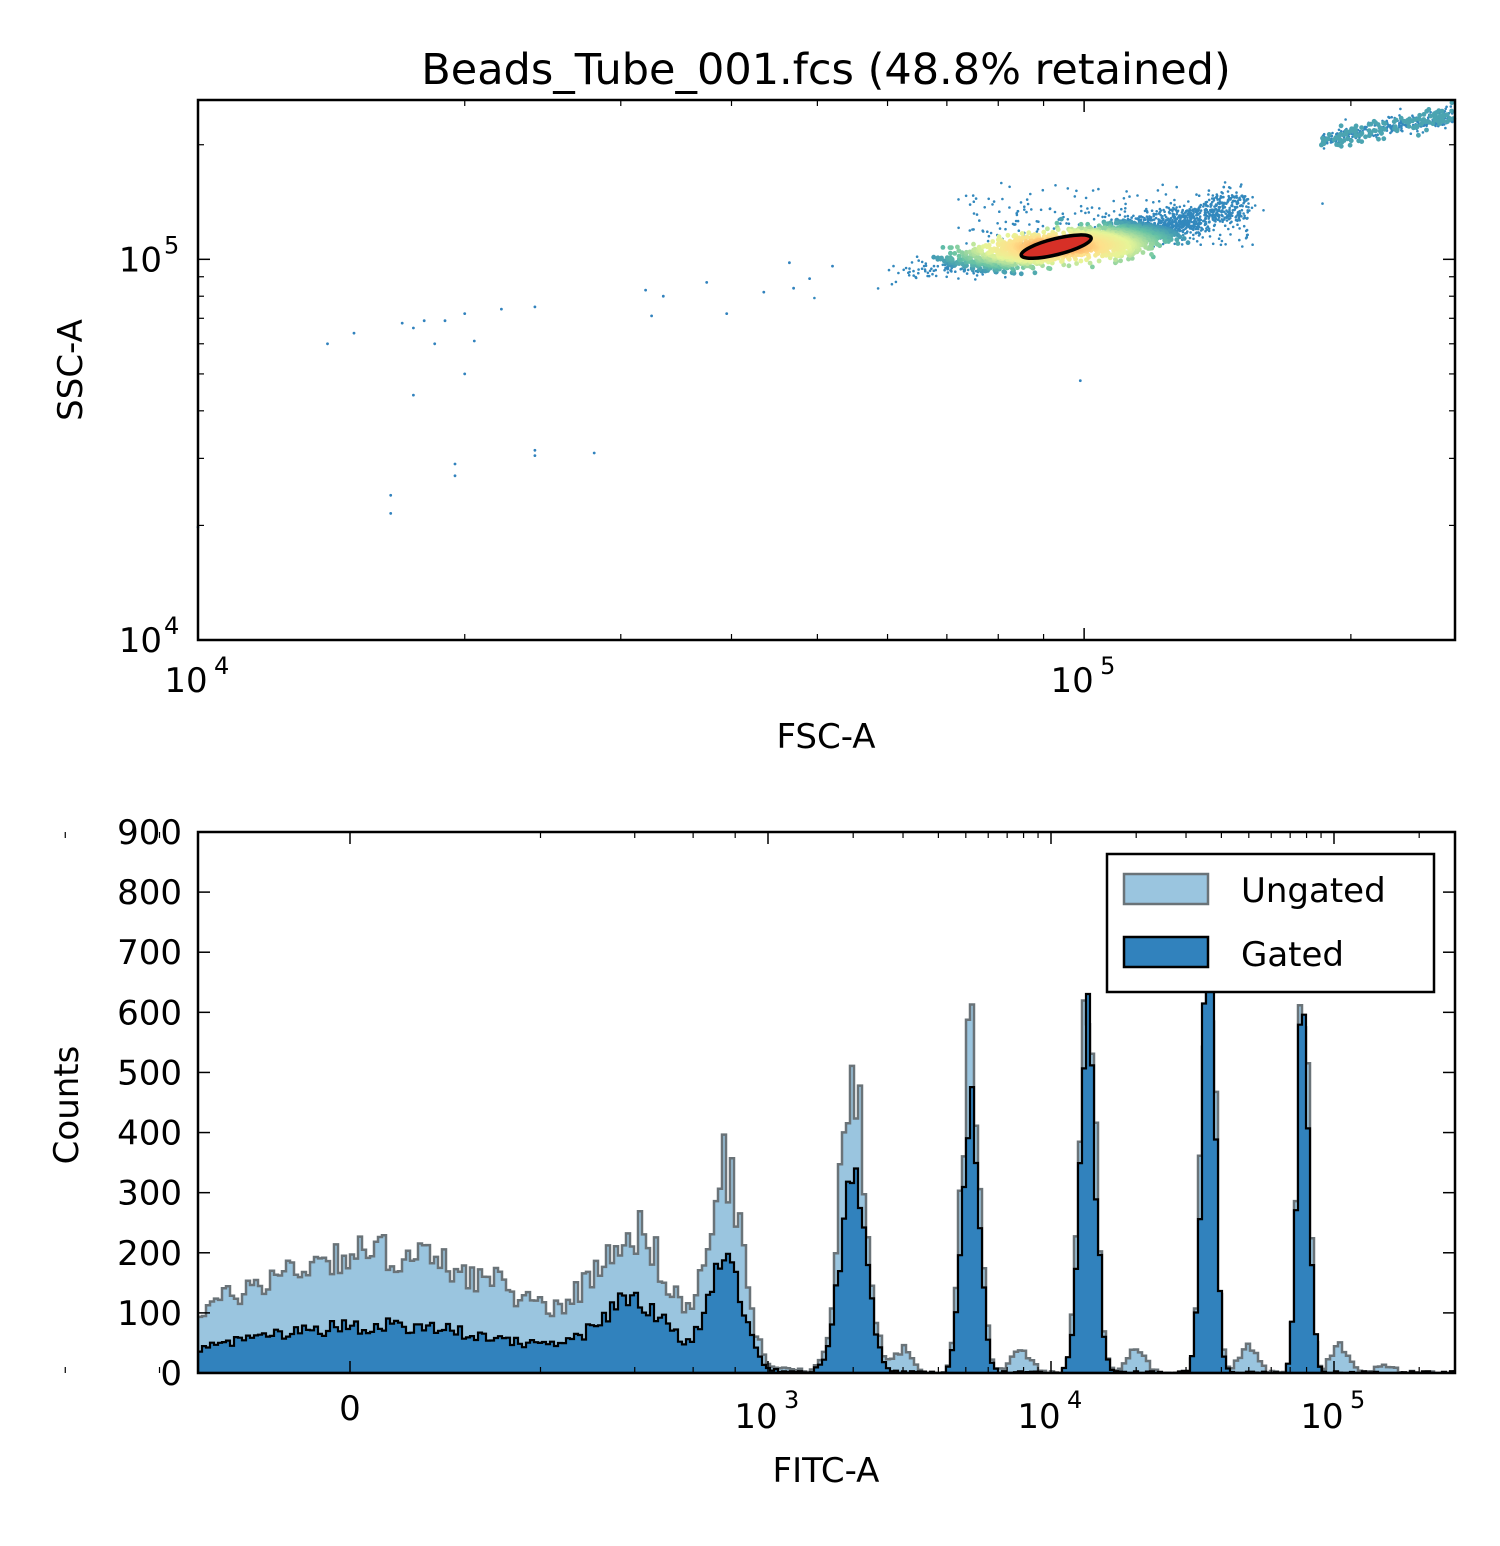 The height and width of the screenshot is (1546, 1500). Describe the element at coordinates (67, 1105) in the screenshot. I see `histogram-y-label: Counts` at that location.